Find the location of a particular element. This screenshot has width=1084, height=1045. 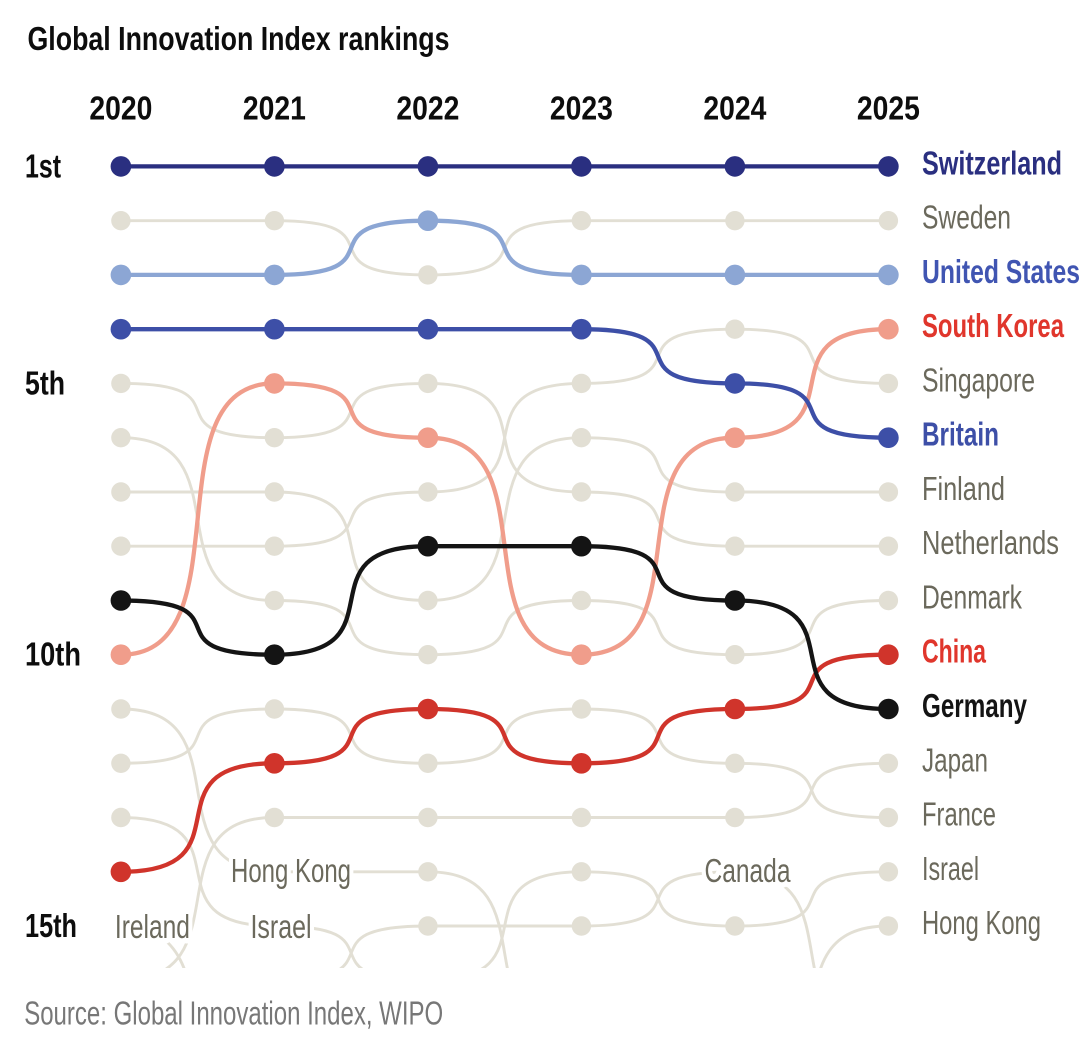

svg-text: Netherlands is located at coordinates (990, 542).